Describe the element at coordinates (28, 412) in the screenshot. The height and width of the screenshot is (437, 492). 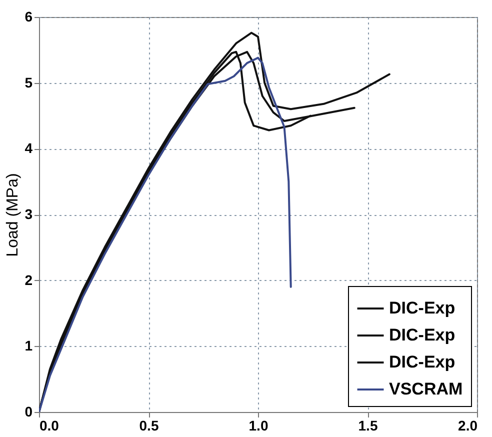
I see `y-tick-label: 0` at that location.